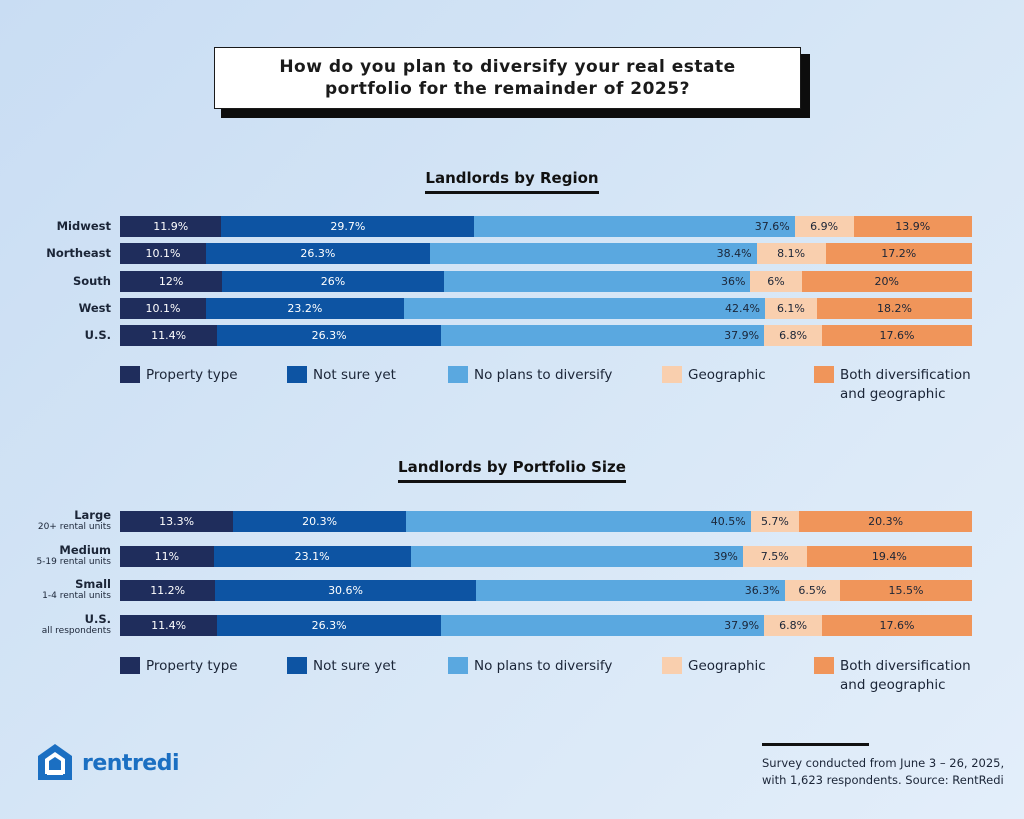 The image size is (1024, 819). Describe the element at coordinates (97, 618) in the screenshot. I see `row-label-text: U.S.` at that location.